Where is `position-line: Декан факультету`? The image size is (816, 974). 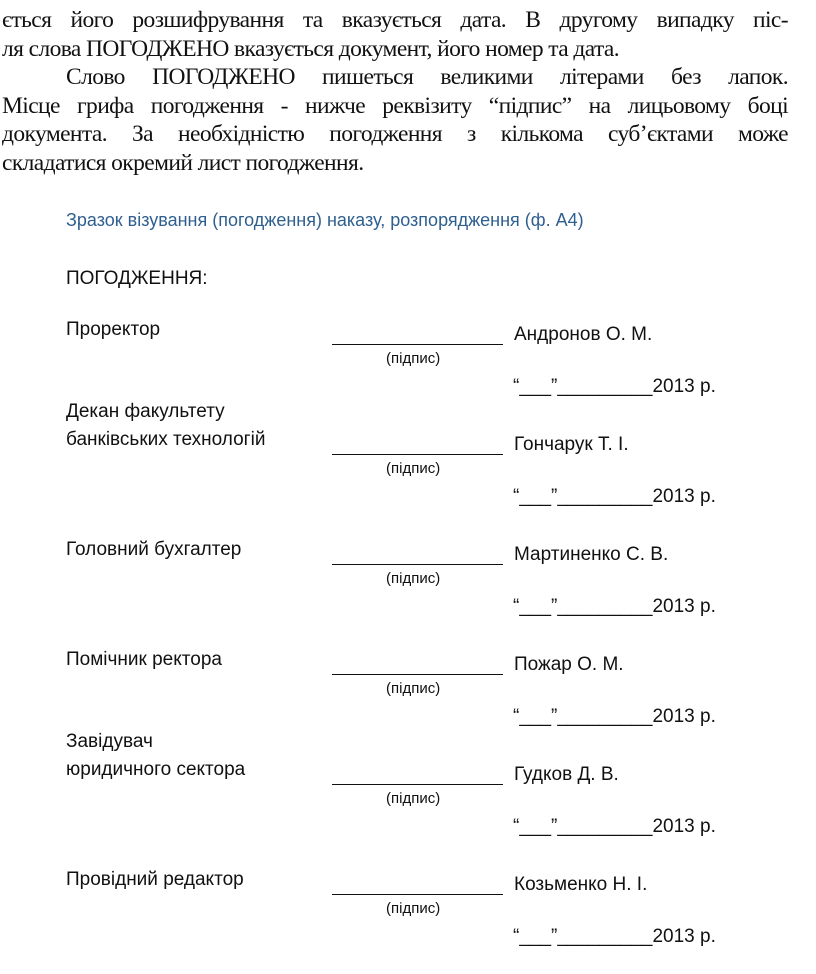
position-line: Декан факультету is located at coordinates (145, 411).